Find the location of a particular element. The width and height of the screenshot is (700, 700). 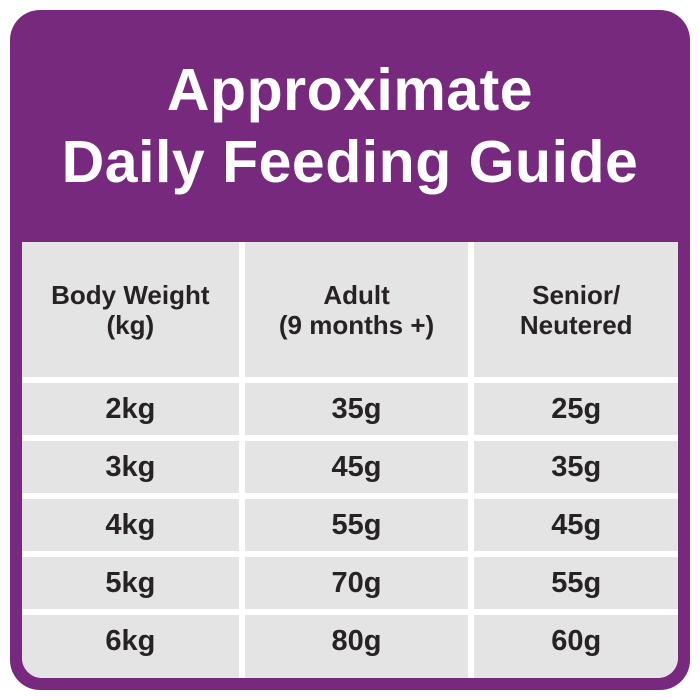

column-header-body-weight: Body Weight (kg) is located at coordinates (130, 309).